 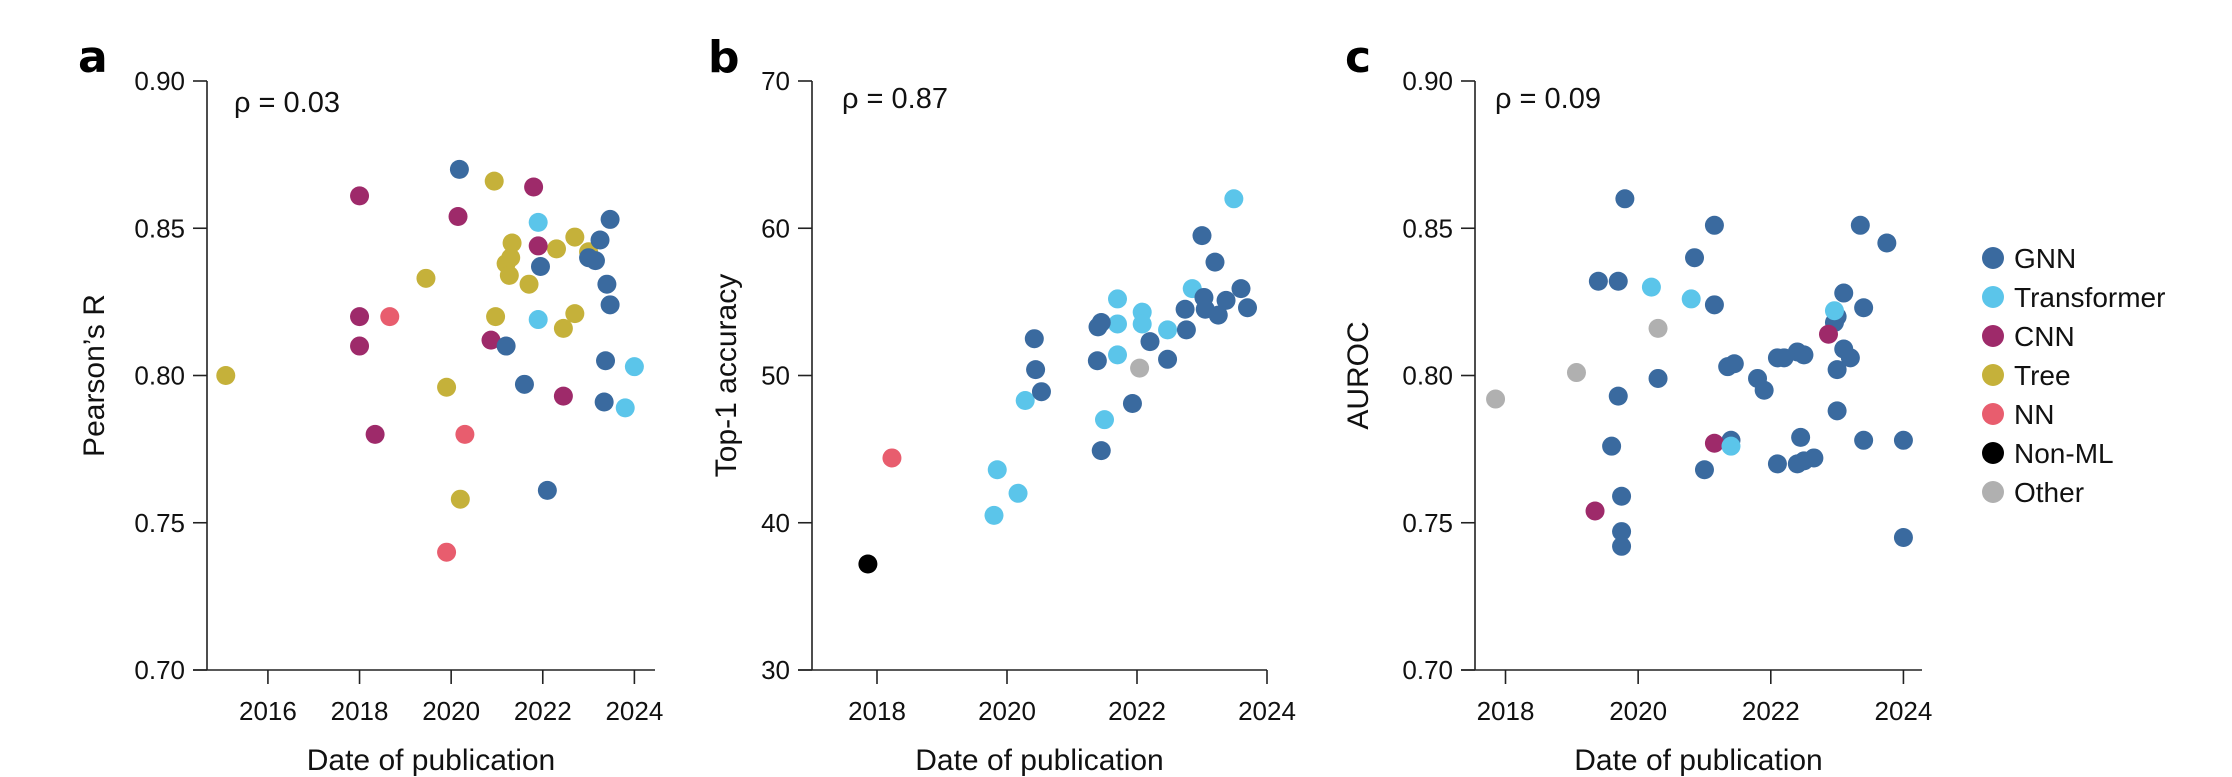 I want to click on legend-item: Non-ML, so click(x=2048, y=453).